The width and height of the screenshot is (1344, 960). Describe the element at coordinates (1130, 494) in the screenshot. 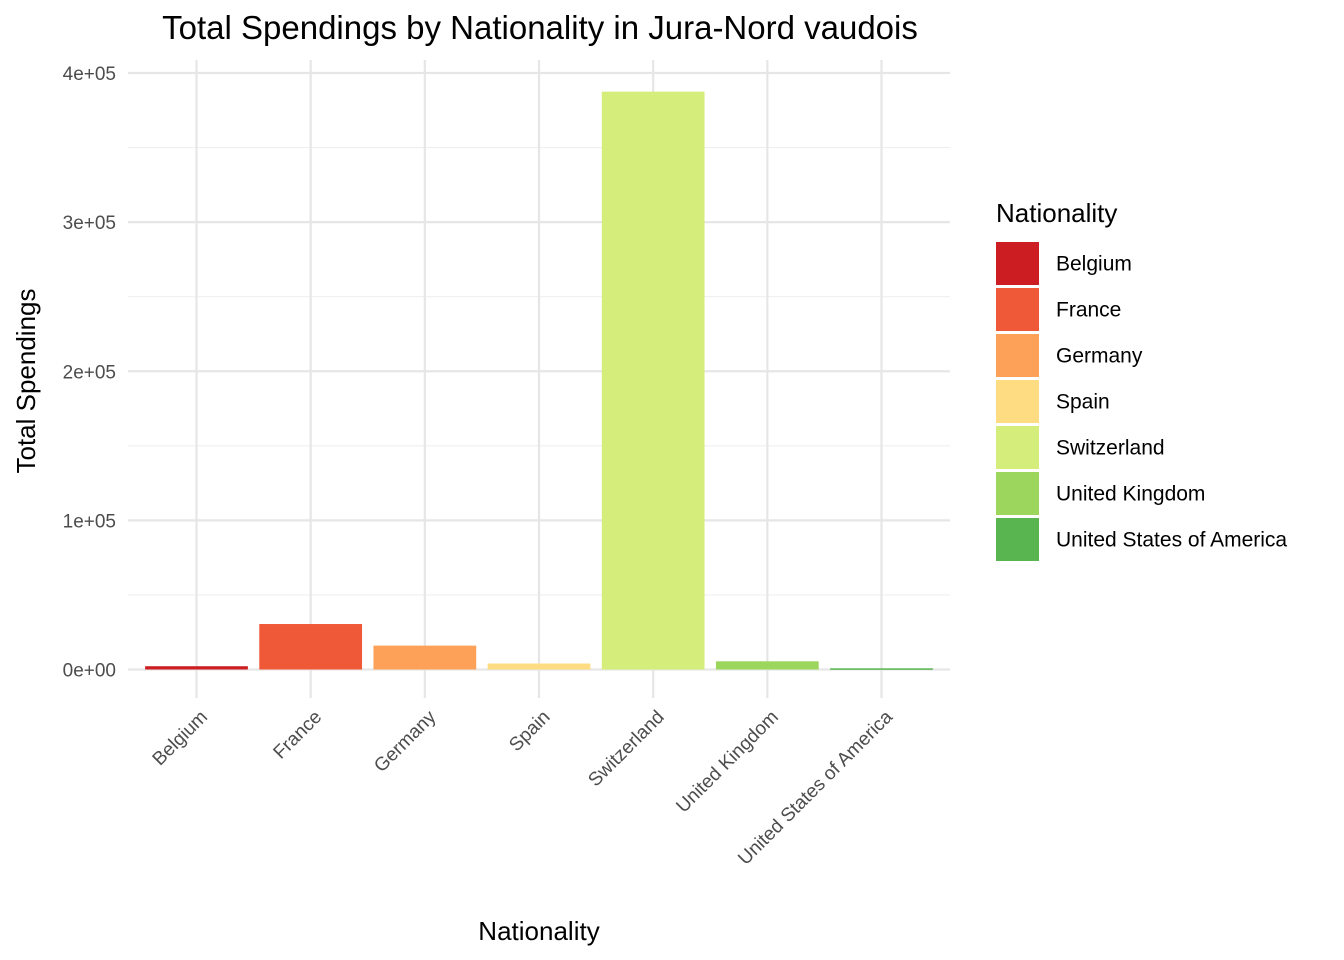

I see `legend-label: United Kingdom` at that location.